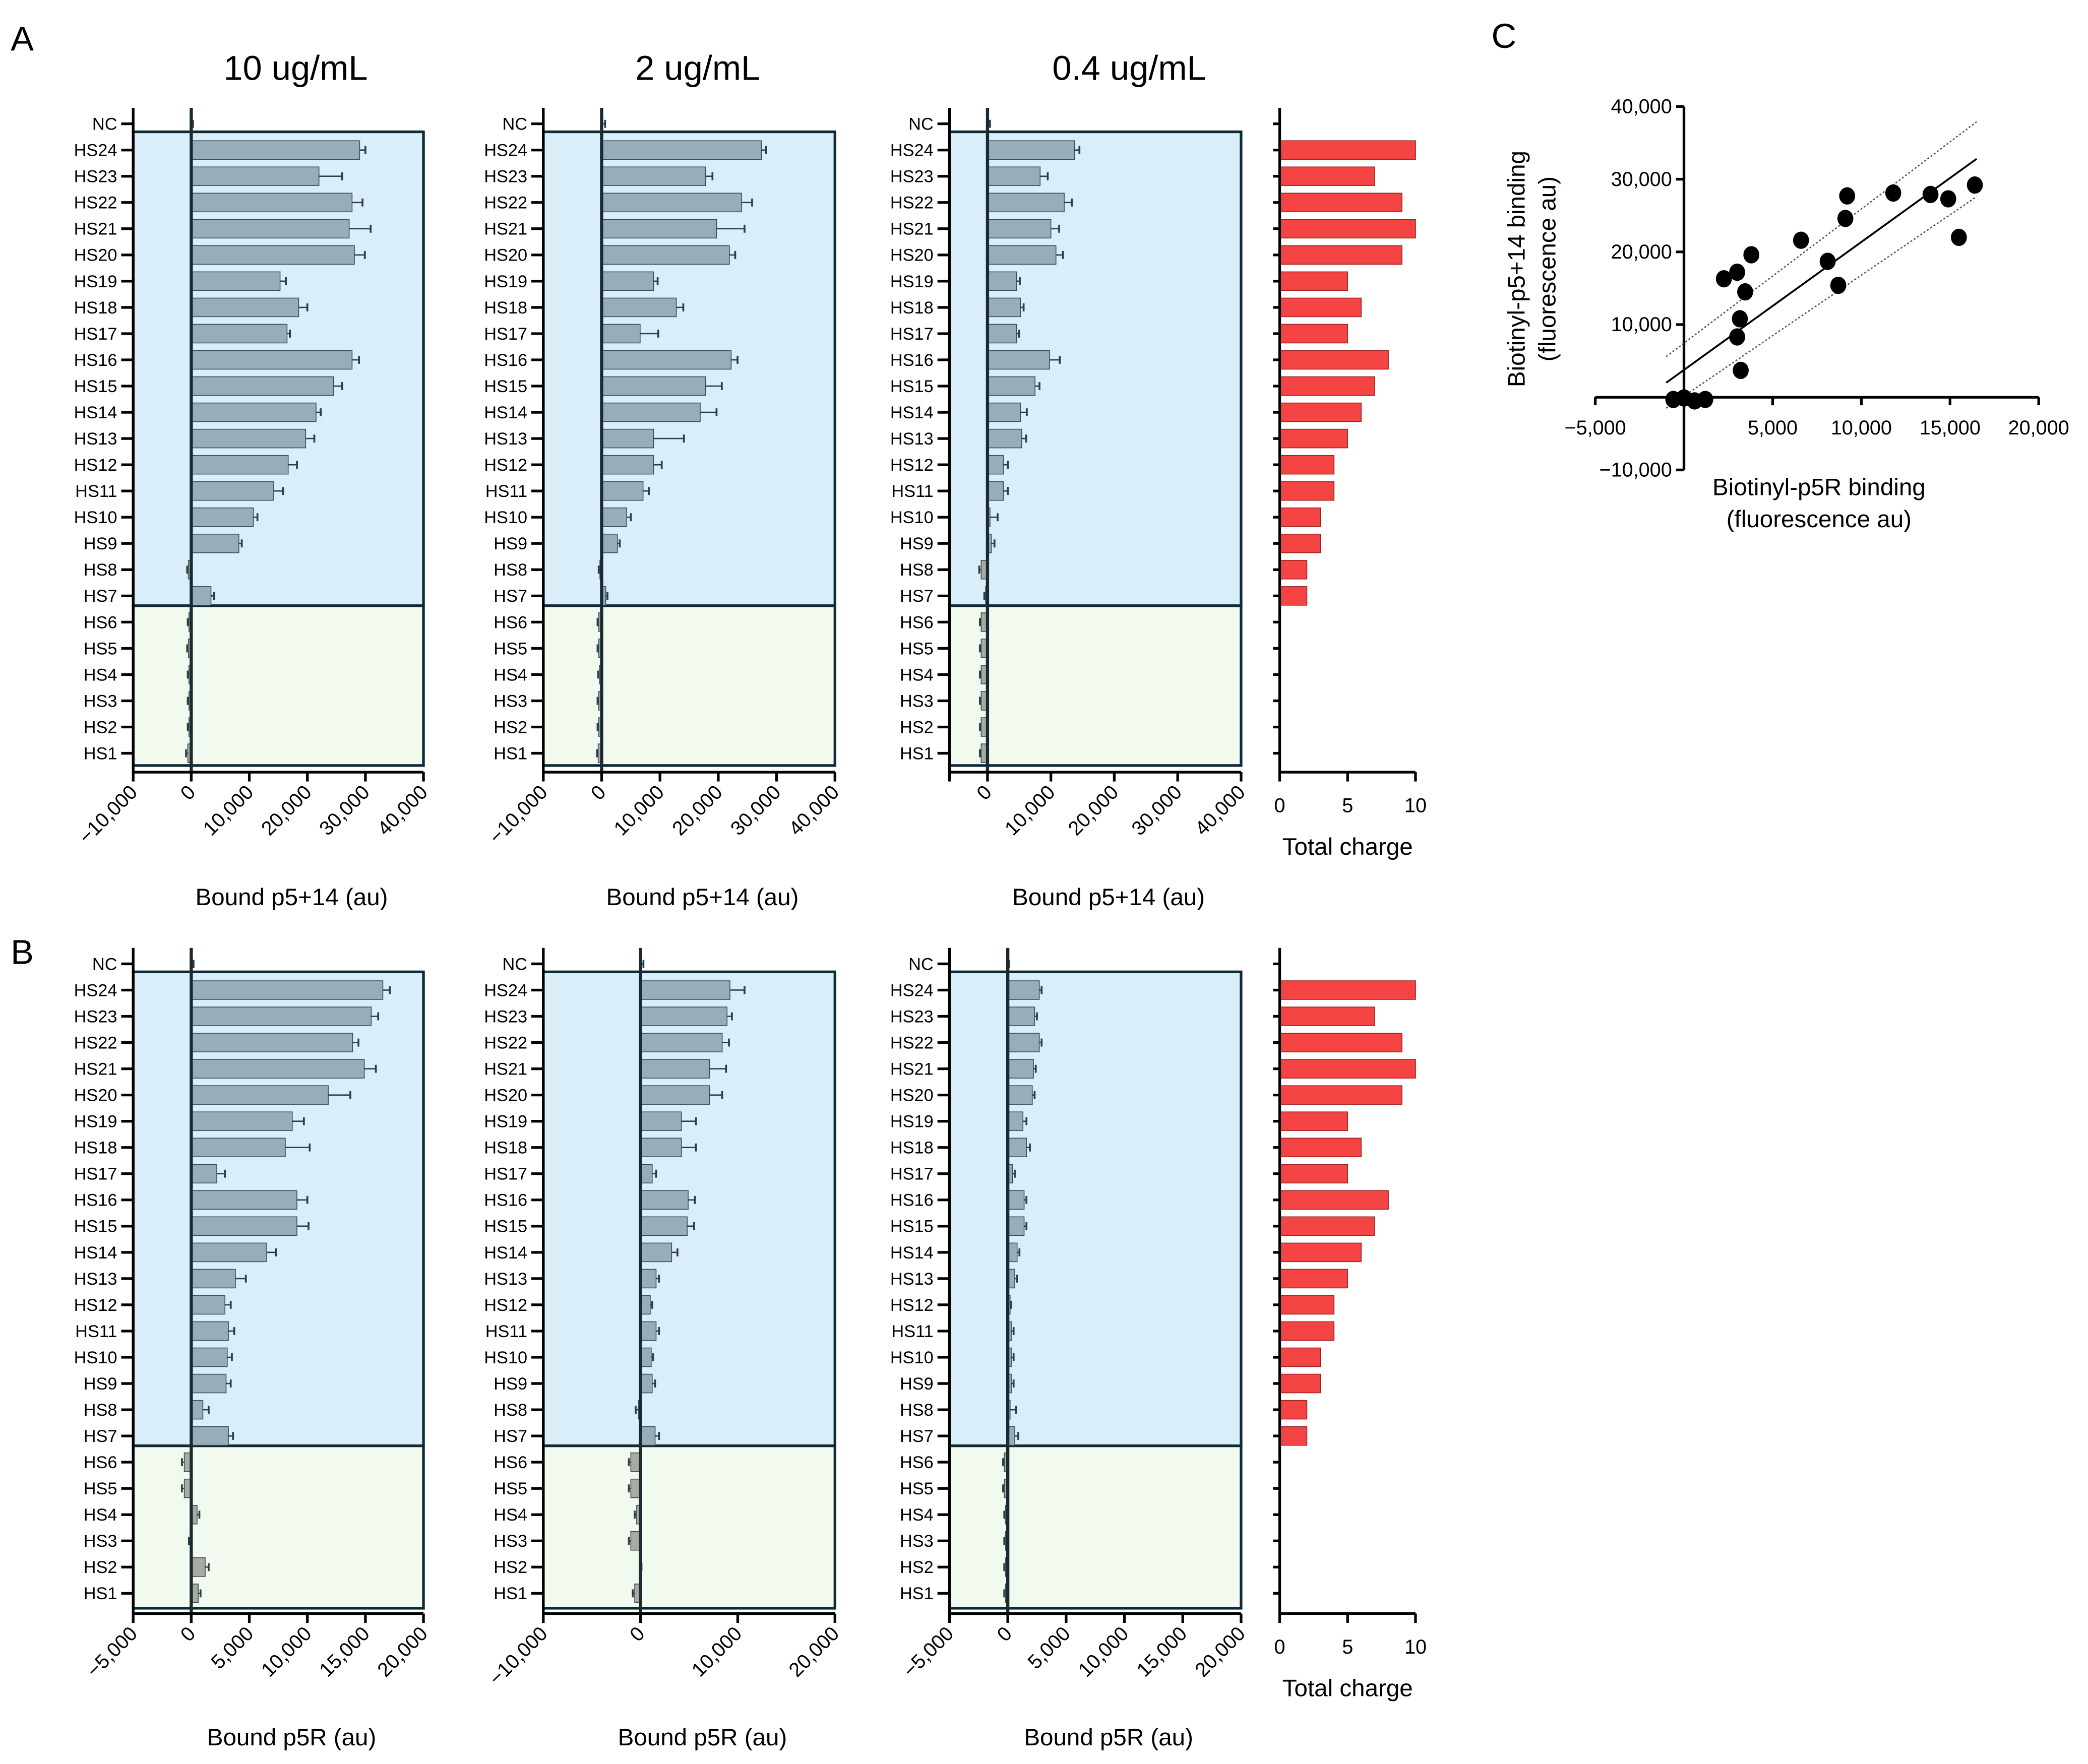 The height and width of the screenshot is (1764, 2088). What do you see at coordinates (917, 1437) in the screenshot?
I see `y-tick-label: HS7` at bounding box center [917, 1437].